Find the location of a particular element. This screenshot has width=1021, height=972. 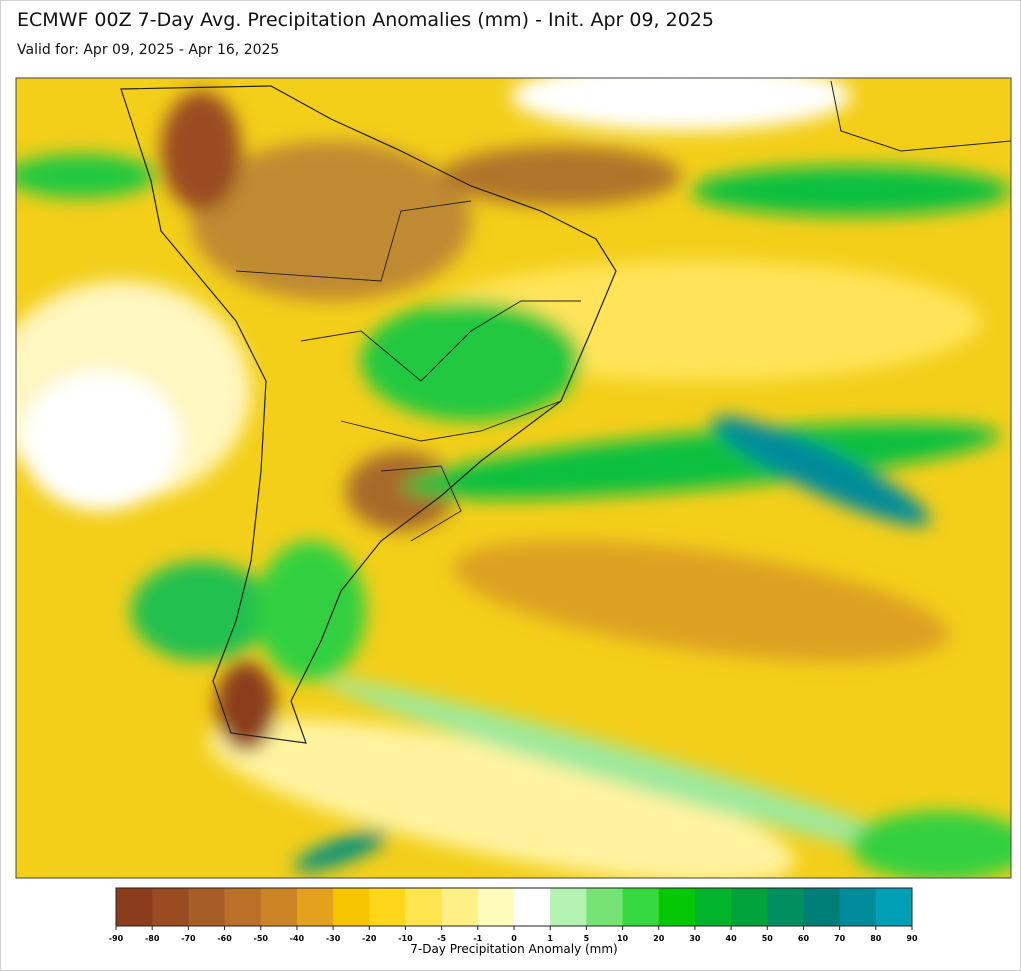

colorbar-tick-label: 20 is located at coordinates (659, 938).